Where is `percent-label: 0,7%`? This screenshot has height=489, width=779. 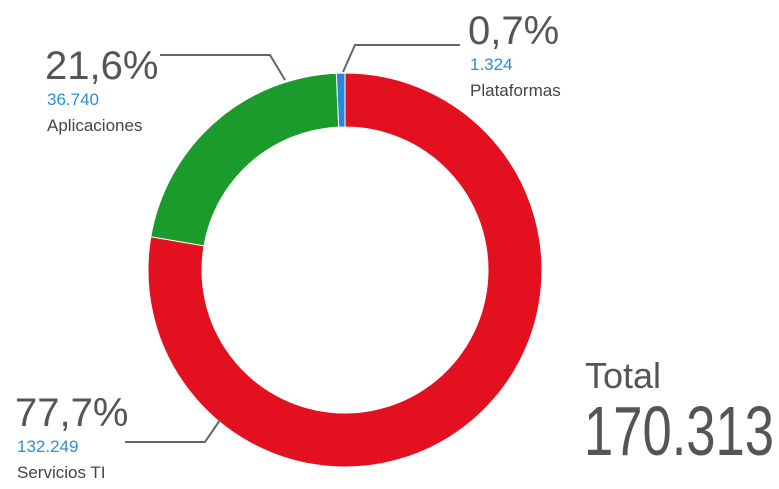
percent-label: 0,7% is located at coordinates (513, 31).